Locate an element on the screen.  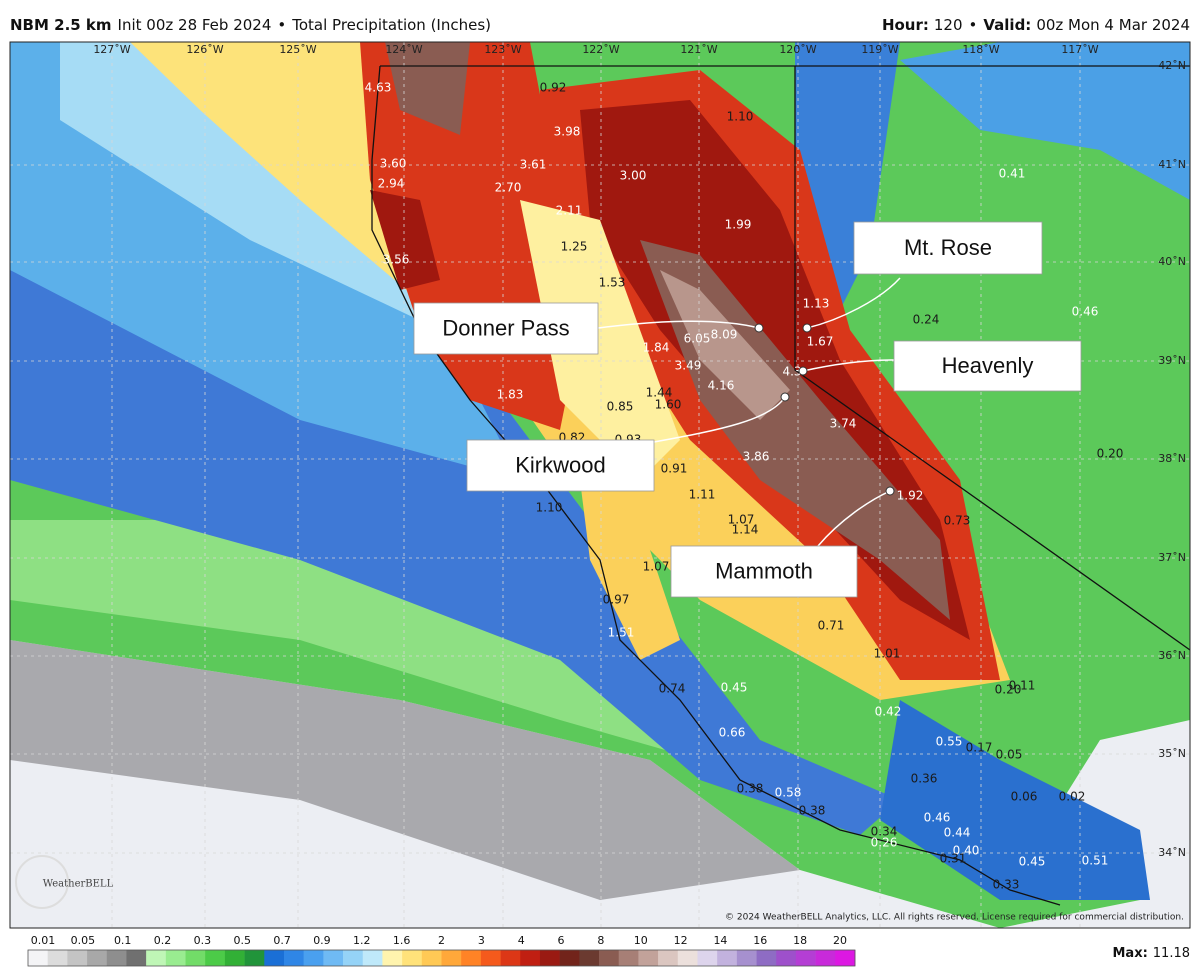
legend-label: 3 is located at coordinates (481, 940).